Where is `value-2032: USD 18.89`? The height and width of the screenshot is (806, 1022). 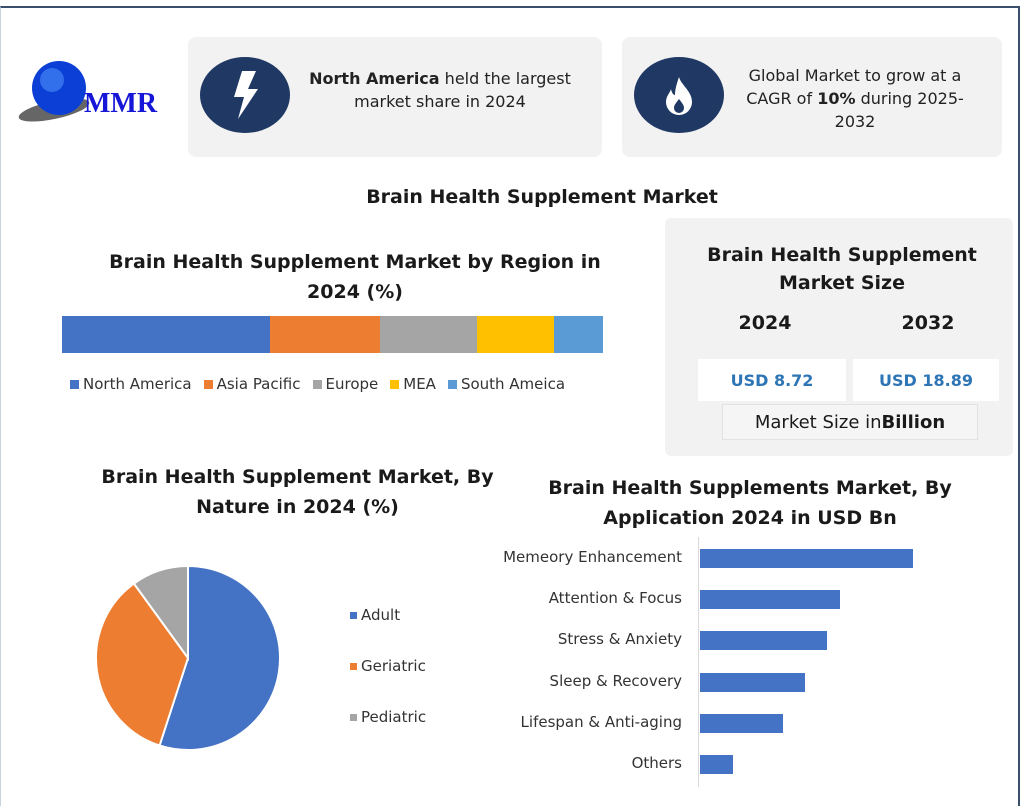
value-2032: USD 18.89 is located at coordinates (926, 380).